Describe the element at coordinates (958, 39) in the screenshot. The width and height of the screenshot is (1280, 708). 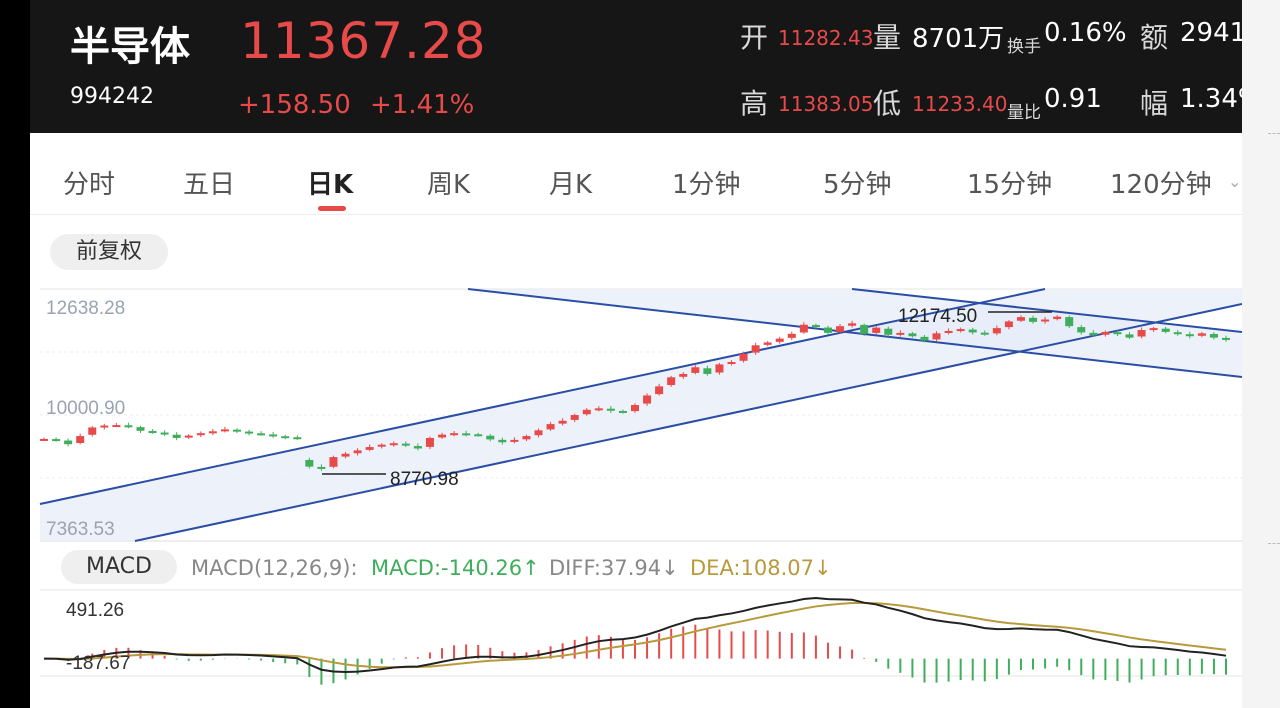
I see `volume-value: 8701万` at that location.